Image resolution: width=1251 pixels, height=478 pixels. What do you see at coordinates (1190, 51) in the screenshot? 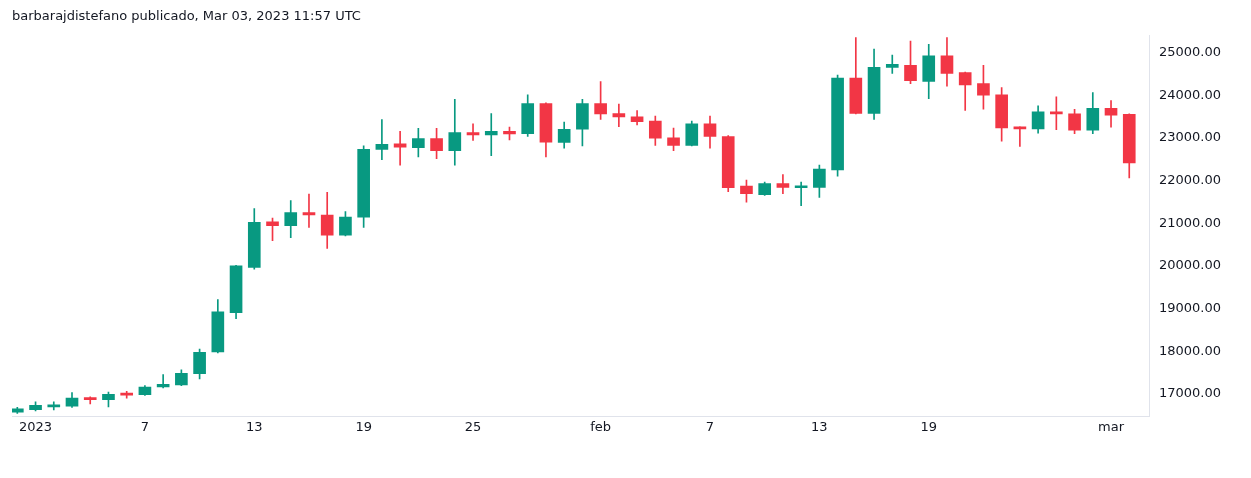
I see `y-tick-label: 25000.00` at bounding box center [1190, 51].